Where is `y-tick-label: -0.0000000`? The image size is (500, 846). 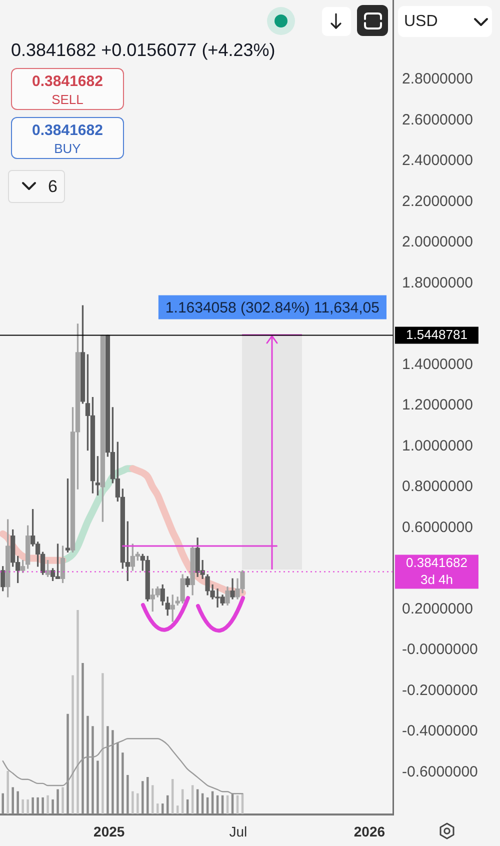 y-tick-label: -0.0000000 is located at coordinates (440, 649).